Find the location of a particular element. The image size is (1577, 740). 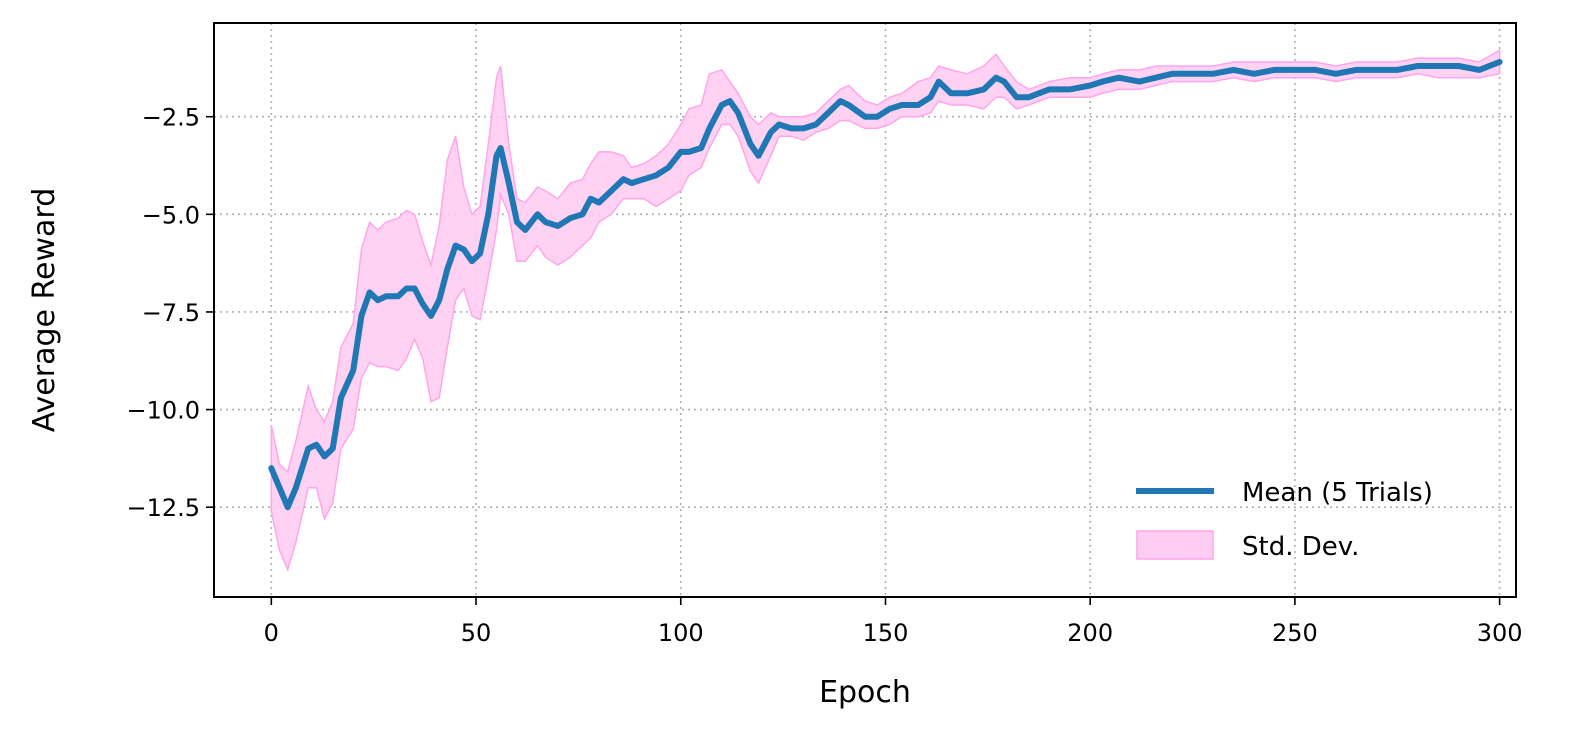

x-tick-label-3: 150 is located at coordinates (886, 633).